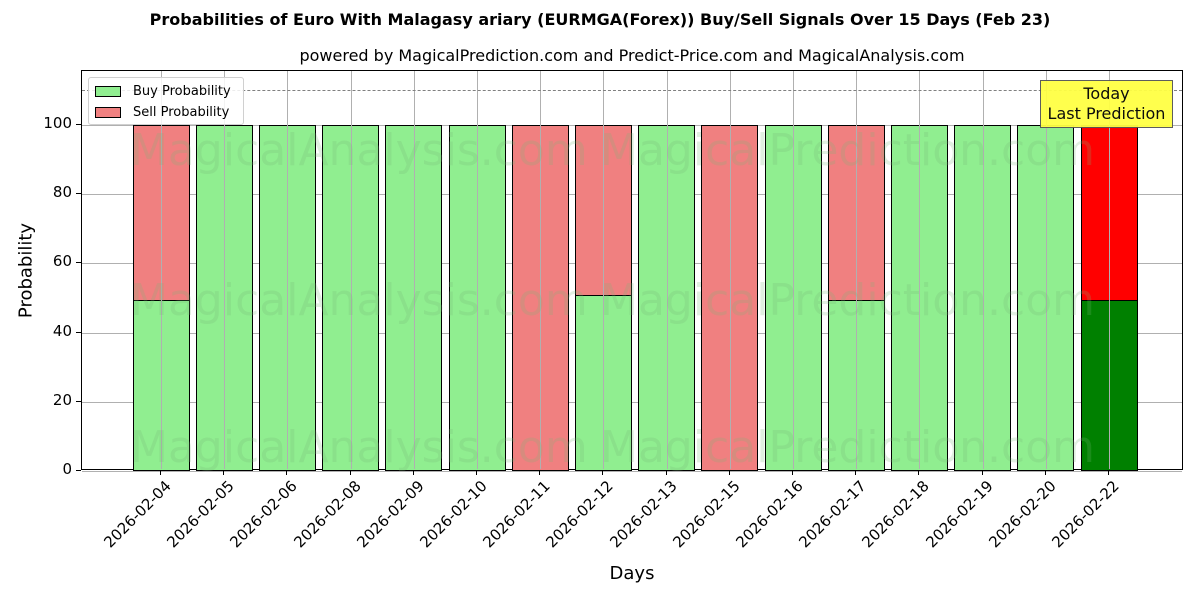 This screenshot has width=1200, height=600. I want to click on x-axis-label: Days, so click(632, 573).